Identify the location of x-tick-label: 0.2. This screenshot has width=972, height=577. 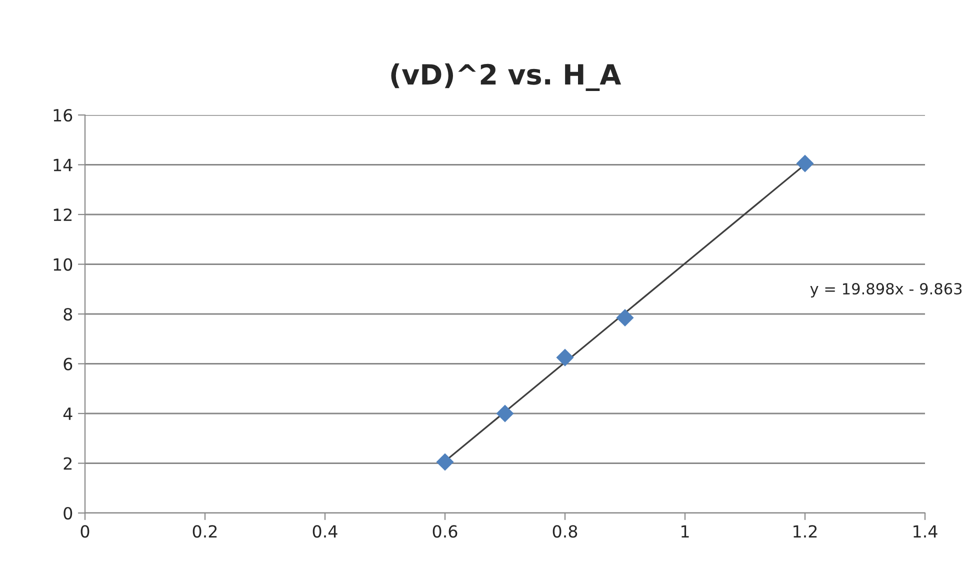
(204, 531).